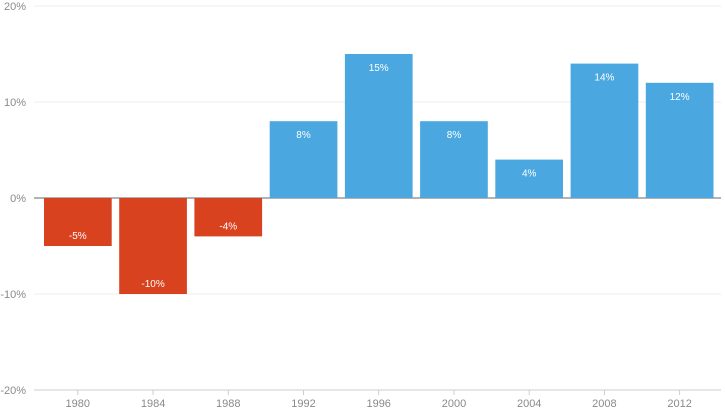 The image size is (725, 408). I want to click on bar-1980, so click(78, 222).